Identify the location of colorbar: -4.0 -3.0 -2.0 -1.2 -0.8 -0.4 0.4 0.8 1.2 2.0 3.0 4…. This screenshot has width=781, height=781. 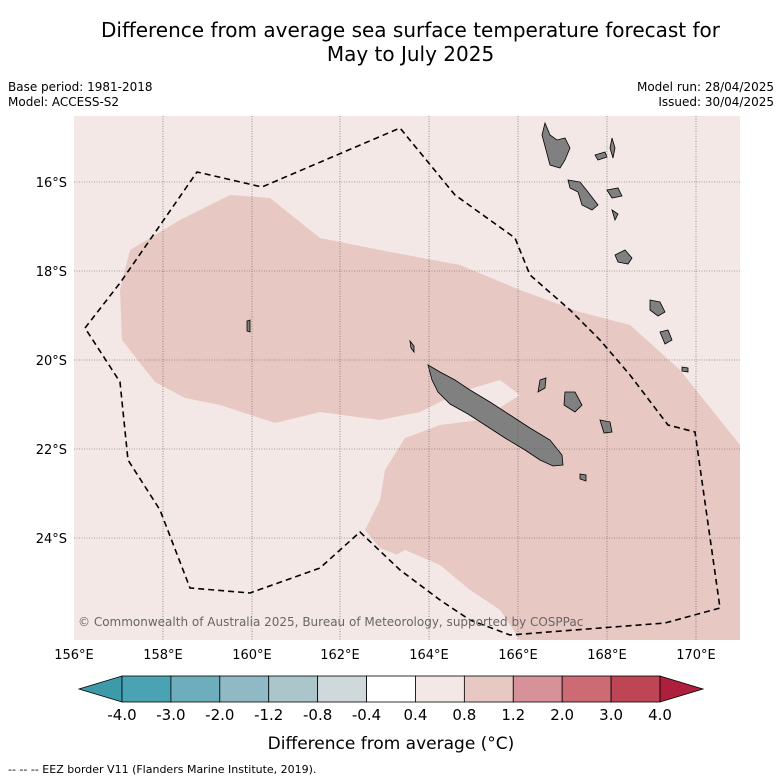
(391, 699).